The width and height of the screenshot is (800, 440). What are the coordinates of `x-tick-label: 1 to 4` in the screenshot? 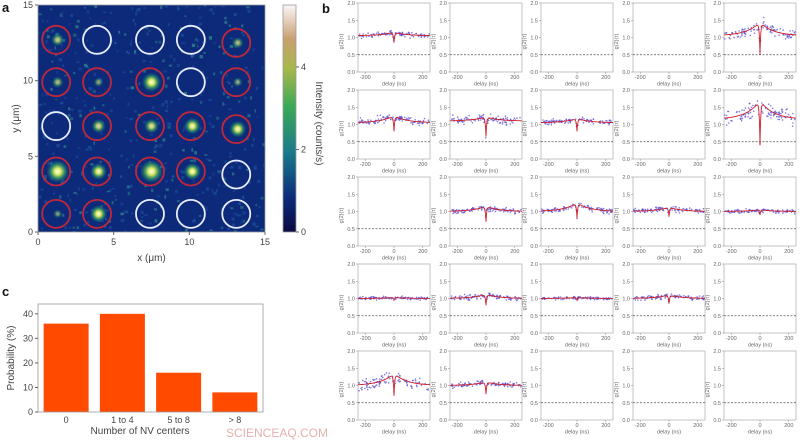 It's located at (122, 420).